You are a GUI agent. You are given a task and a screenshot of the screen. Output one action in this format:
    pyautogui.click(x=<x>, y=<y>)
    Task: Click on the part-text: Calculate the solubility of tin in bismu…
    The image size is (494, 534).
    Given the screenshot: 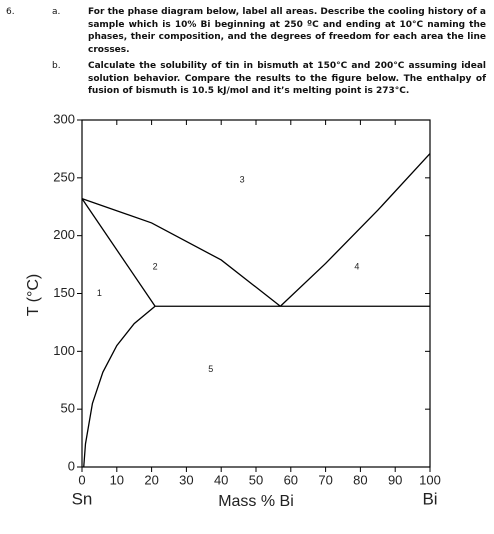 What is the action you would take?
    pyautogui.click(x=287, y=78)
    